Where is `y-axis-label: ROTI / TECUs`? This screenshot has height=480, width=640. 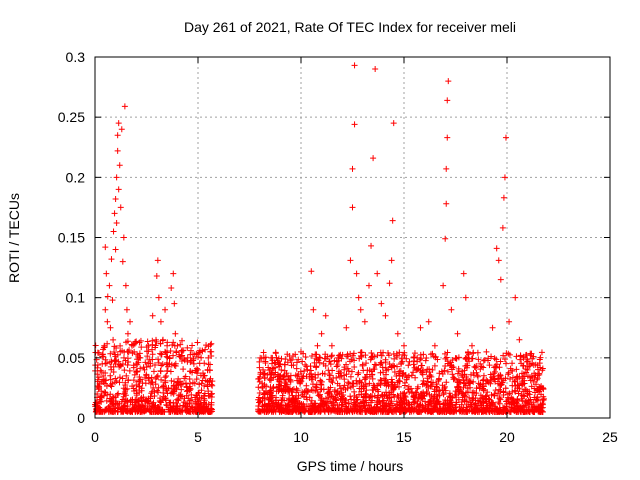
y-axis-label: ROTI / TECUs is located at coordinates (14, 238).